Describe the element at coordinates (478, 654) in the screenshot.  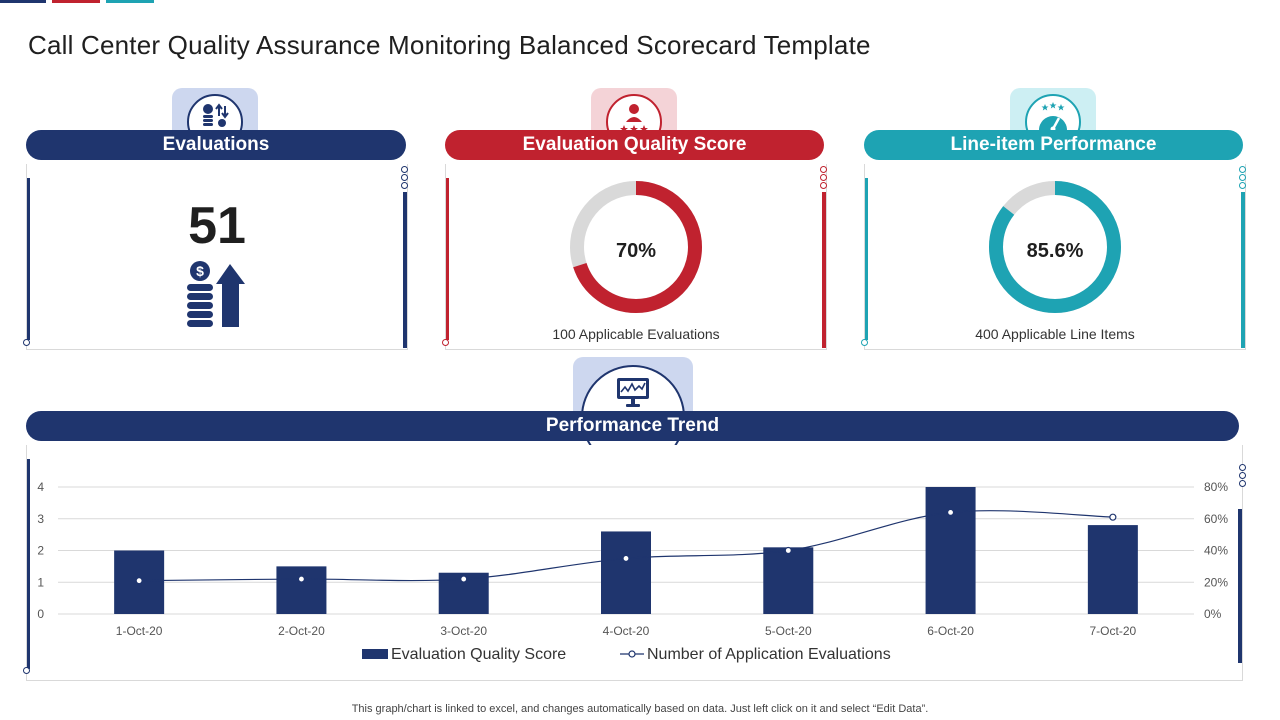
I see `legend-label-bars: Evaluation Quality Score` at that location.